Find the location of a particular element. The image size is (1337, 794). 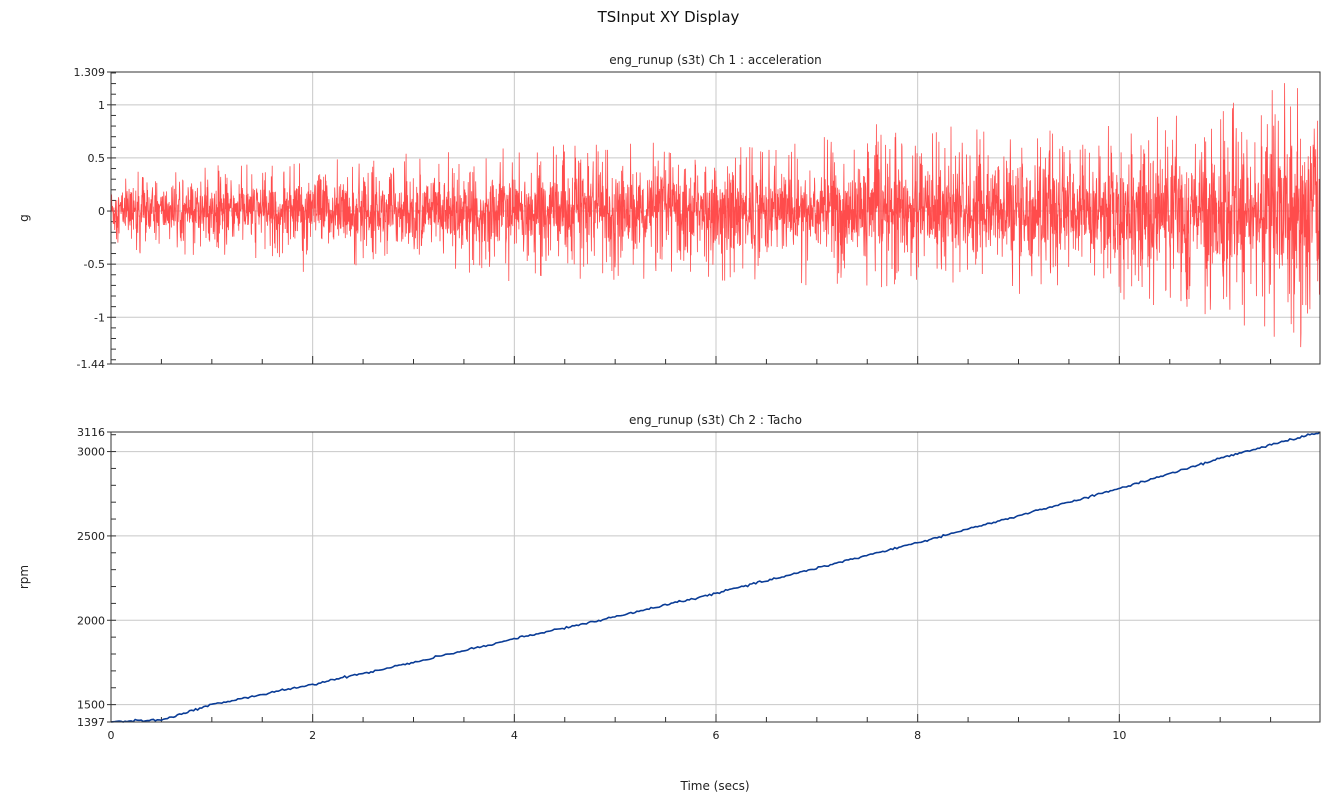

x-axis-label: Time (secs) is located at coordinates (715, 786).